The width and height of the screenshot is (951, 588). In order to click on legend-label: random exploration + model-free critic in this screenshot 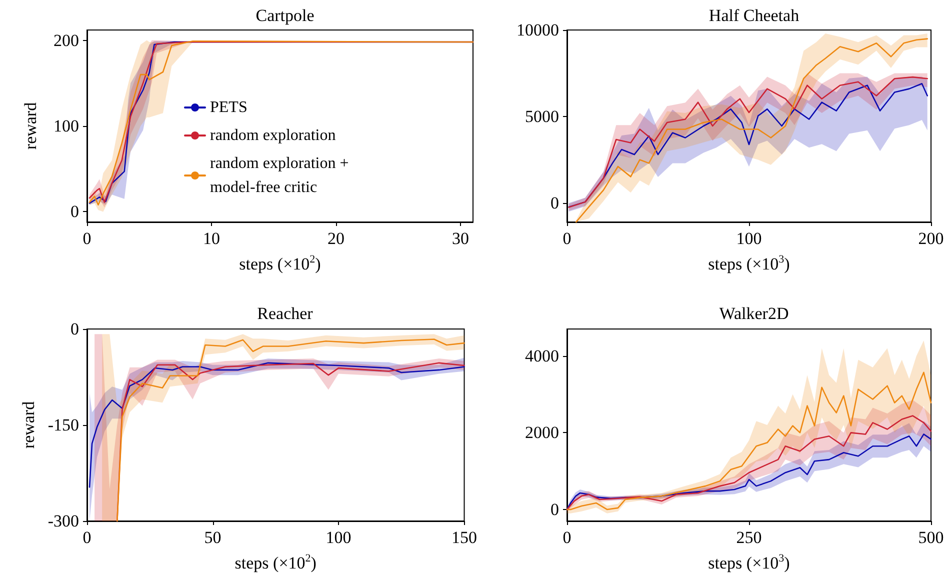, I will do `click(281, 175)`.